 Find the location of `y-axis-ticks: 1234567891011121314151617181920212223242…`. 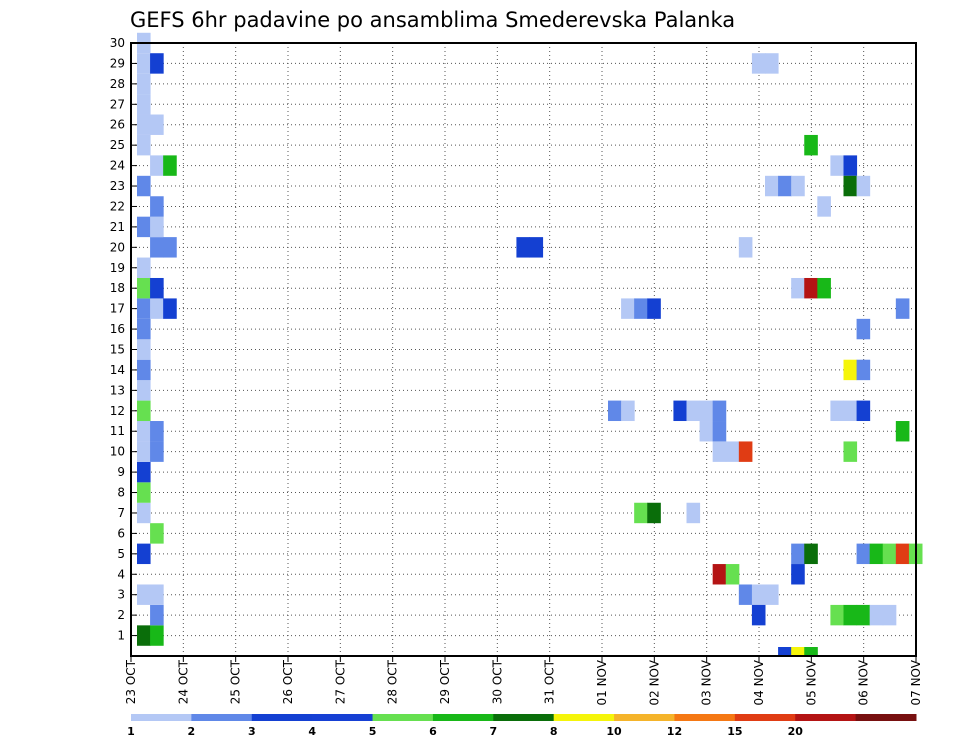

y-axis-ticks: 1234567891011121314151617181920212223242… is located at coordinates (123, 339).